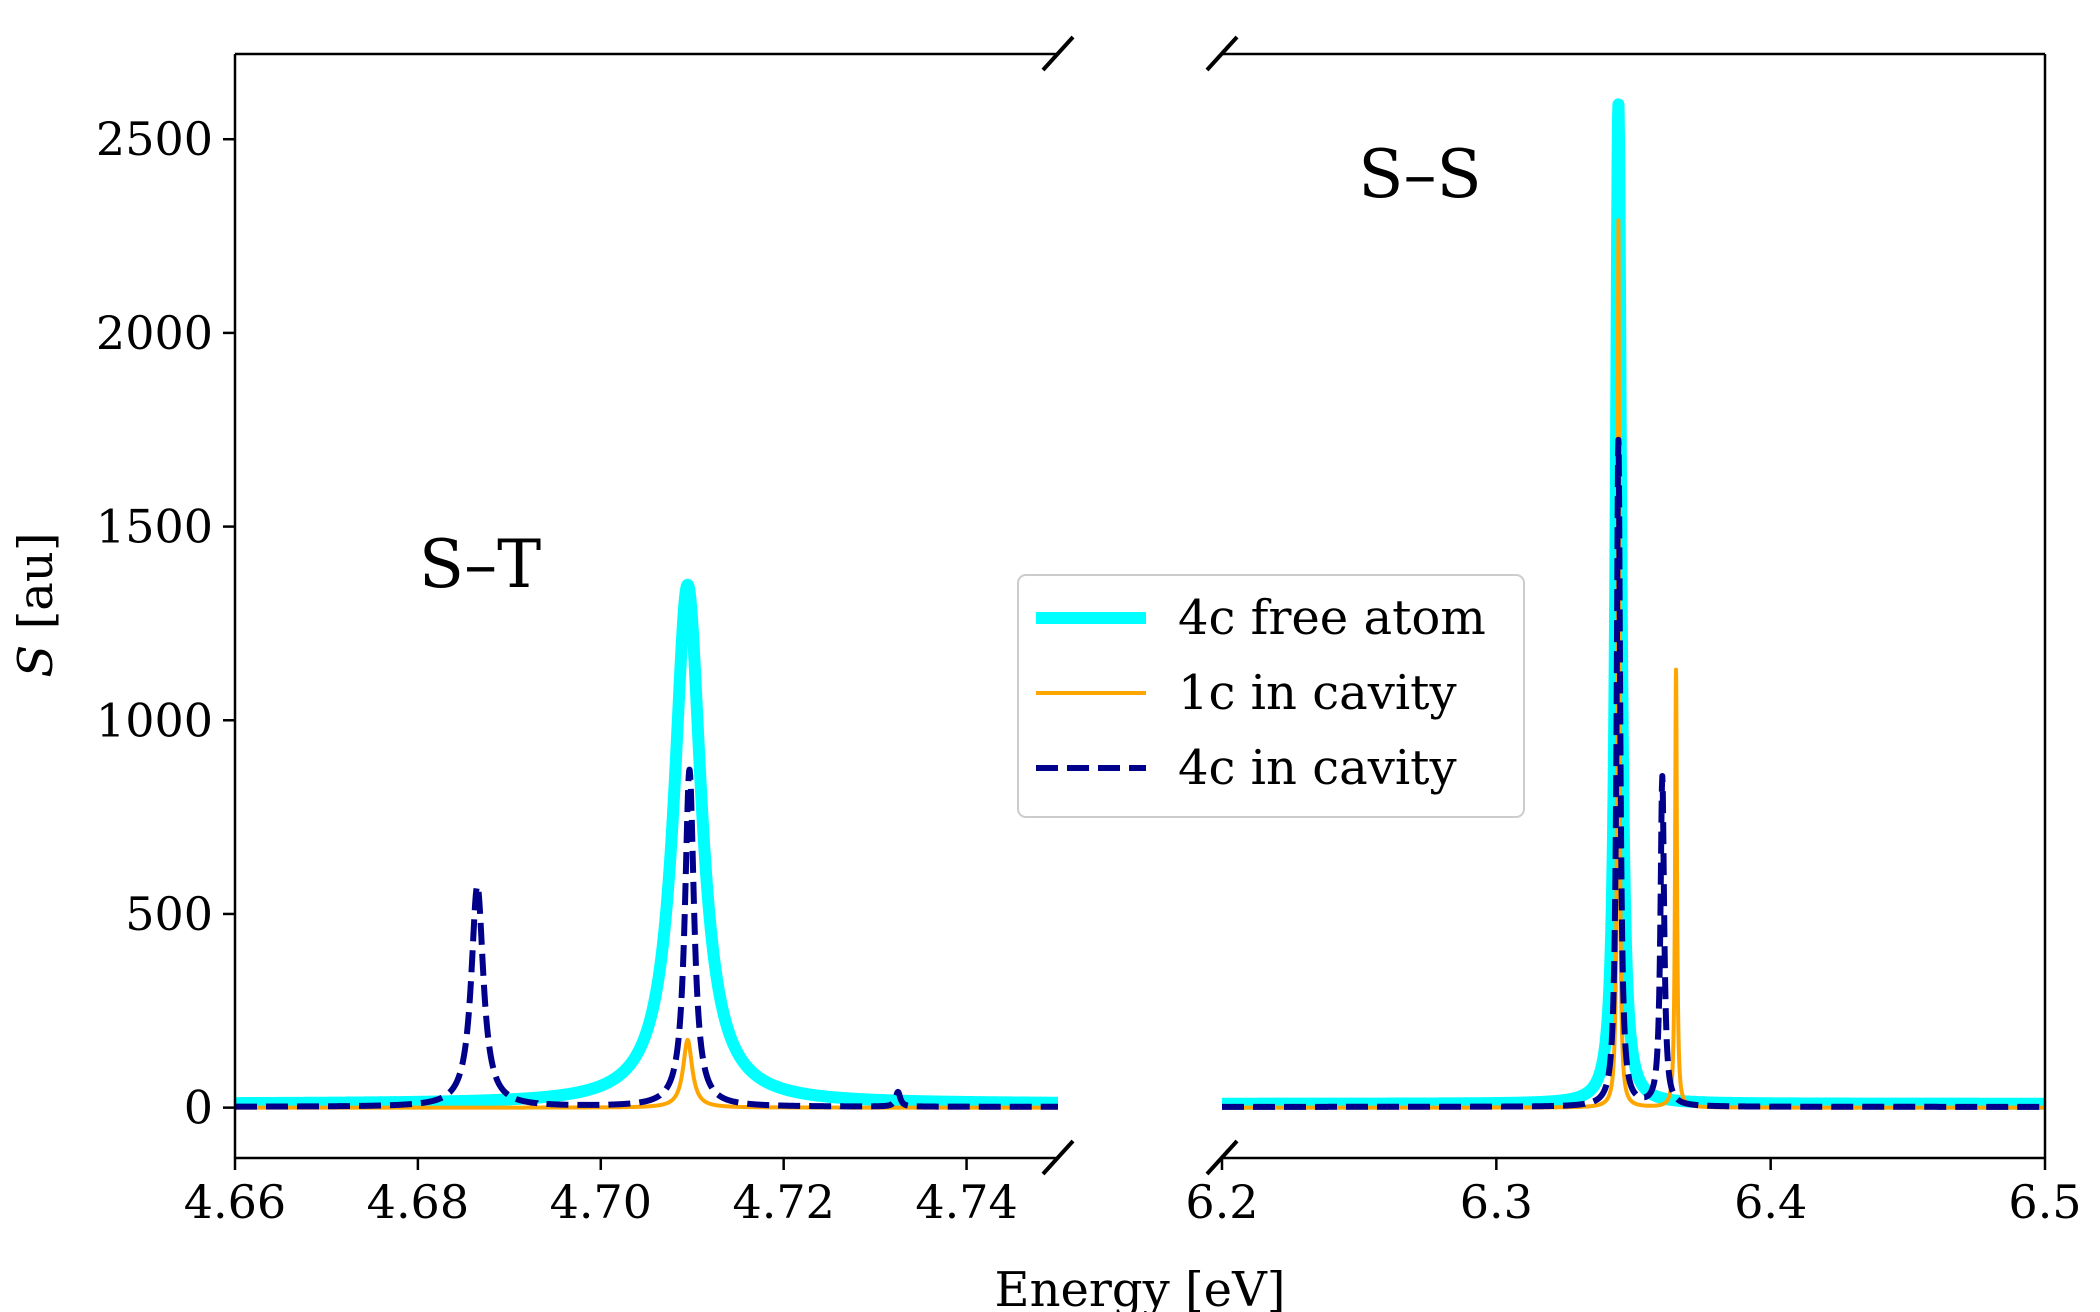 This screenshot has height=1312, width=2100. I want to click on y-tick-label: 1500, so click(154, 527).